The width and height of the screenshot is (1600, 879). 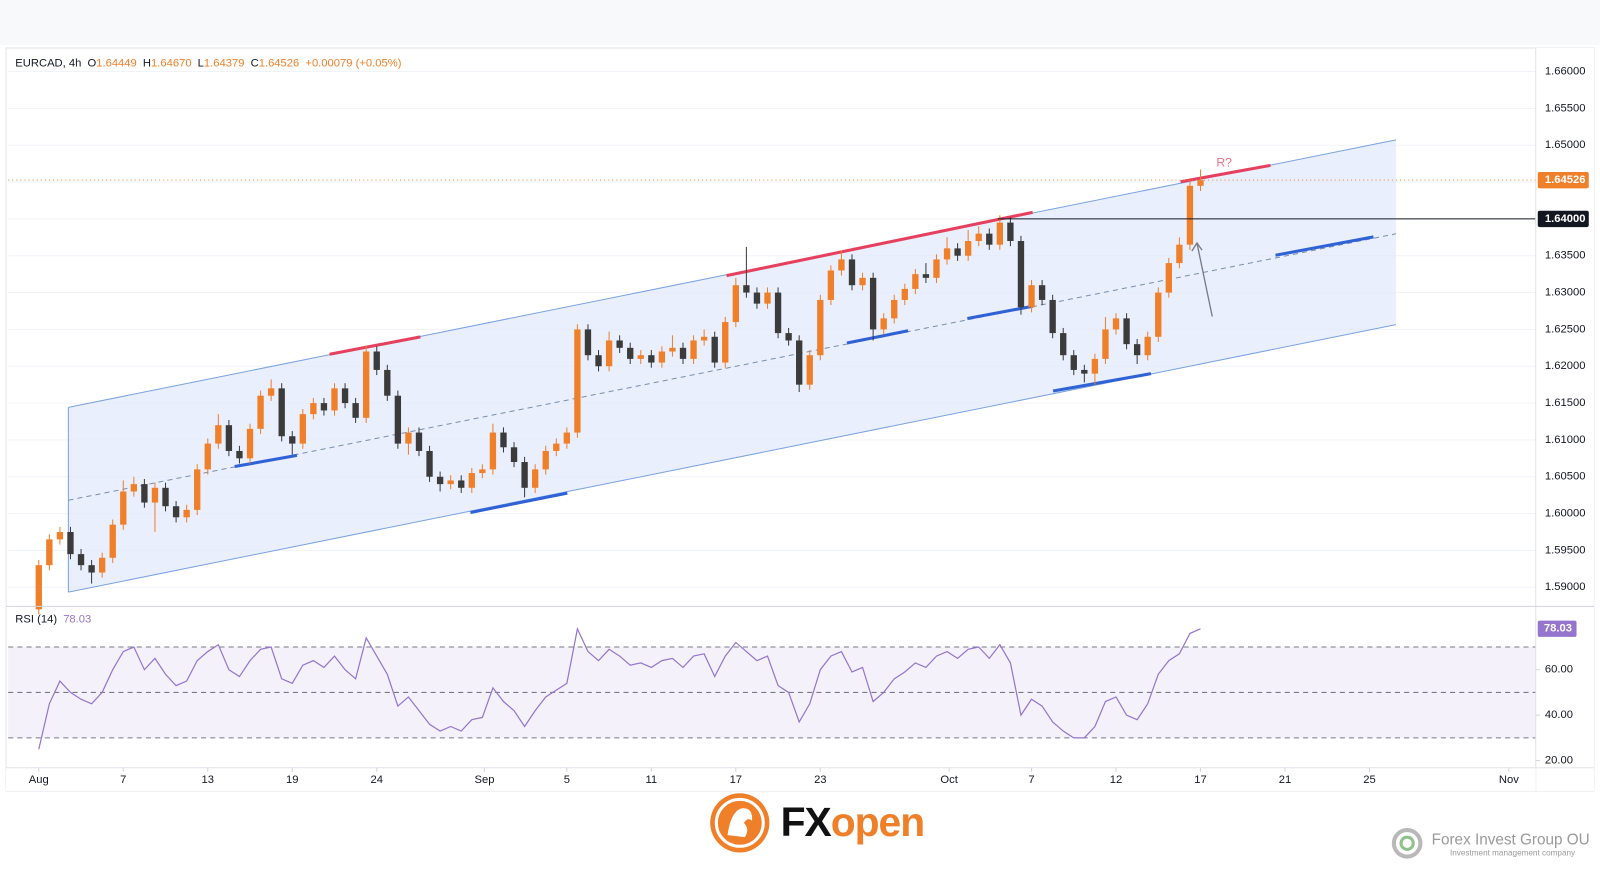 What do you see at coordinates (1513, 853) in the screenshot?
I see `company-tagline: Investment management company` at bounding box center [1513, 853].